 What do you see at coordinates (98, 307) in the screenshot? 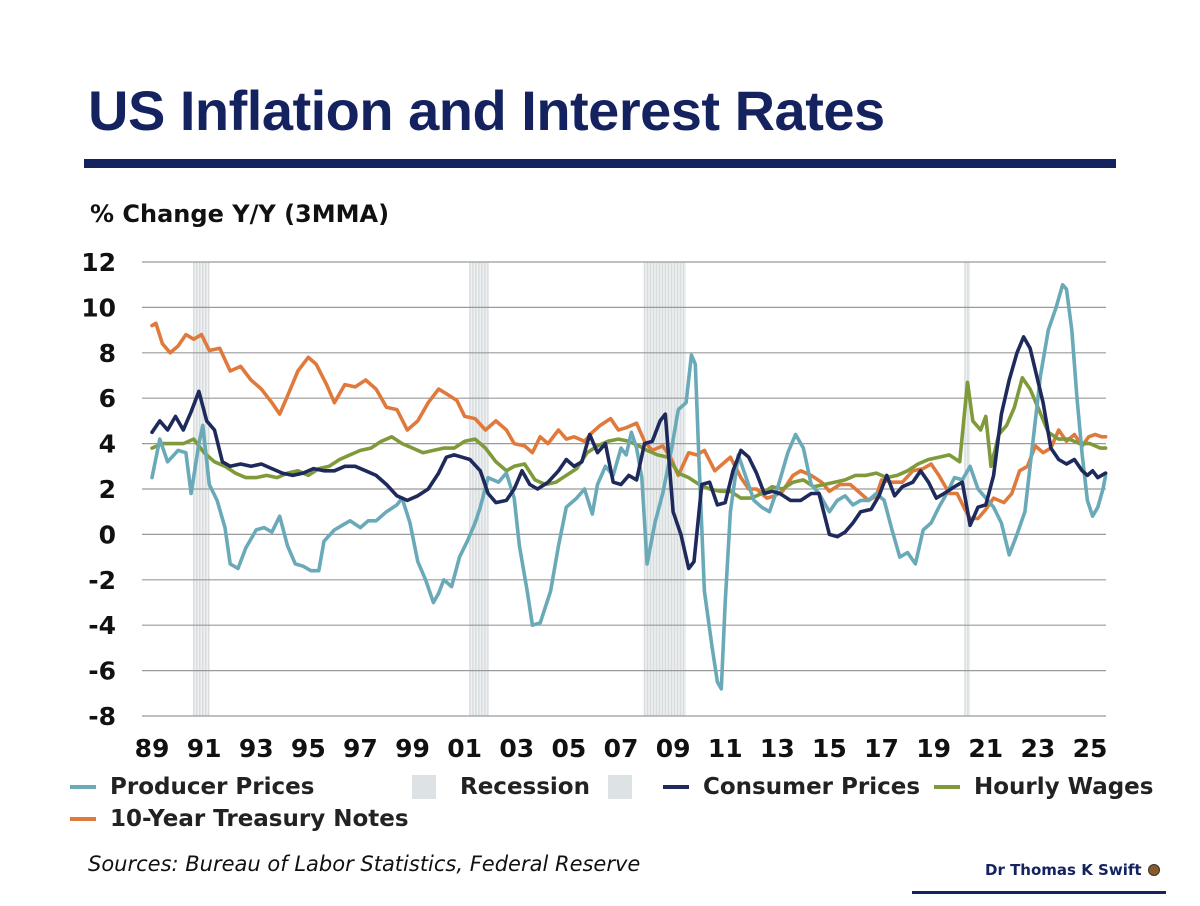
I see `y-tick-label: 10` at bounding box center [98, 307].